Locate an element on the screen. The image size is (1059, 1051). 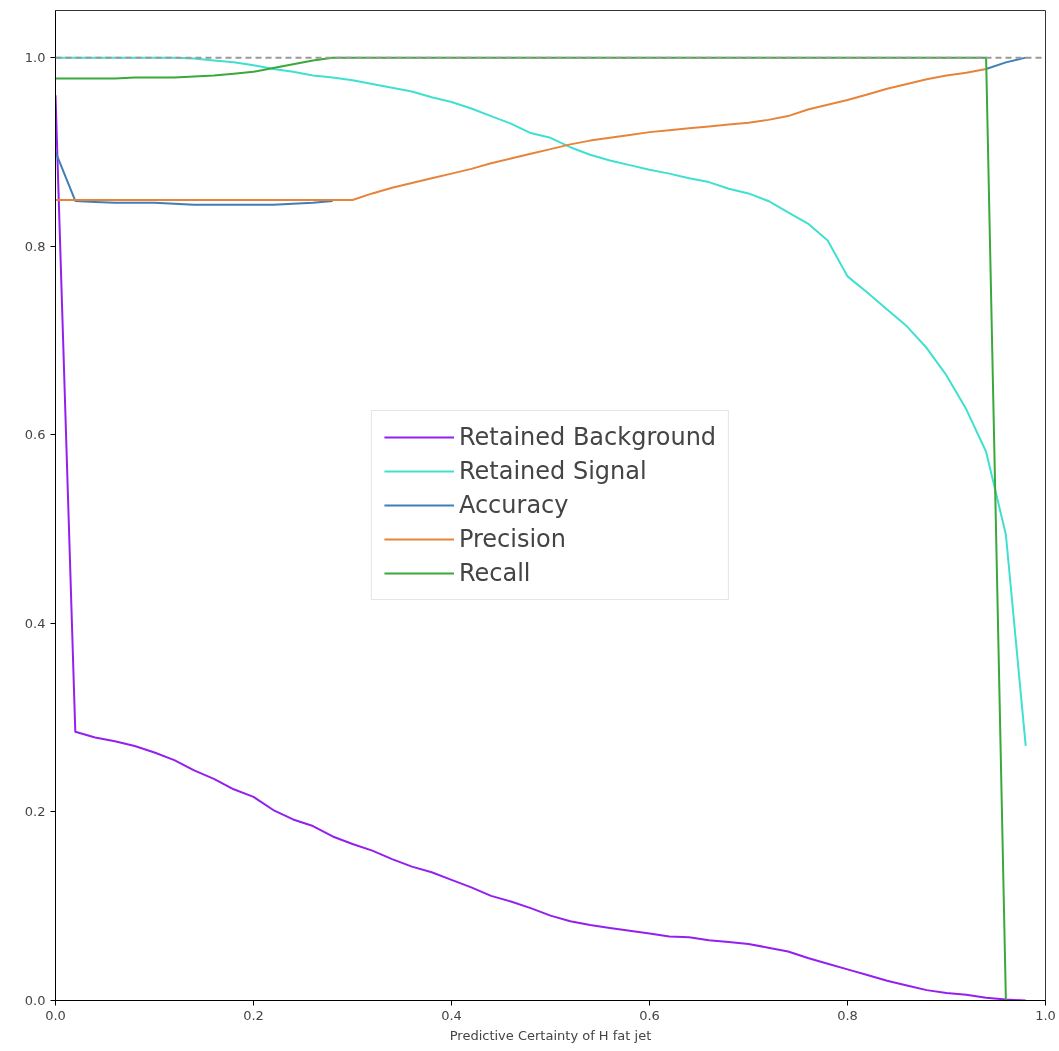
x-tick-label: 1.0 is located at coordinates (1045, 1015).